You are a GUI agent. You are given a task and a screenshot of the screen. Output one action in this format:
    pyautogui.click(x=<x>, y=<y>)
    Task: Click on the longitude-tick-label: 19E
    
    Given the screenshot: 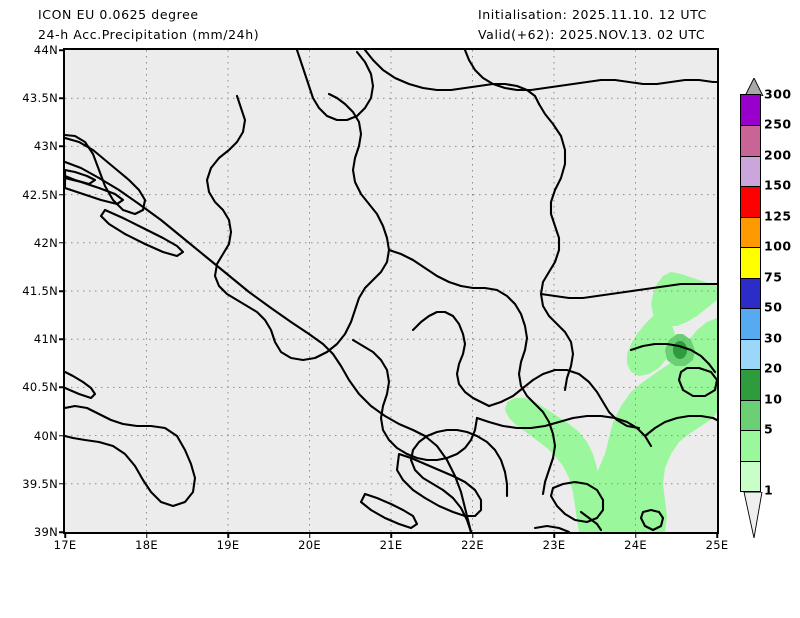 What is the action you would take?
    pyautogui.click(x=228, y=545)
    